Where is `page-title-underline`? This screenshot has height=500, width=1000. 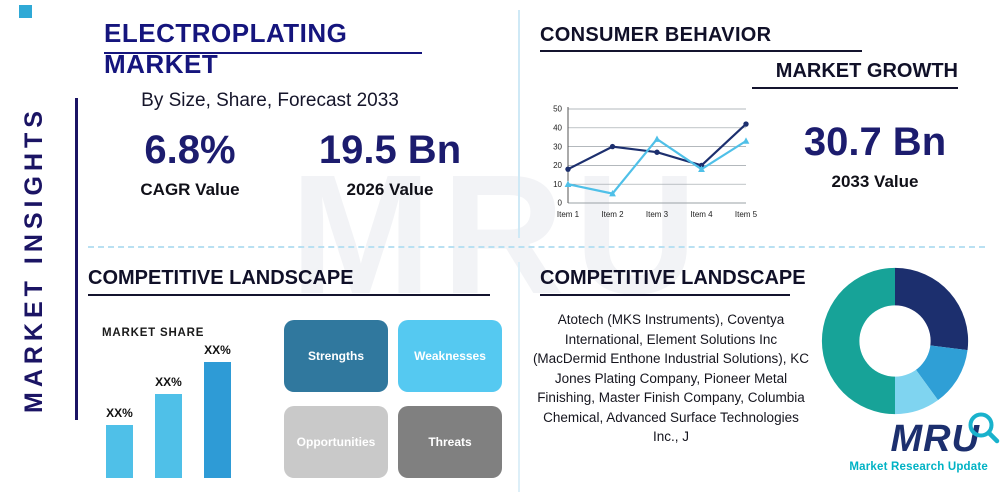
page-title-underline is located at coordinates (263, 53).